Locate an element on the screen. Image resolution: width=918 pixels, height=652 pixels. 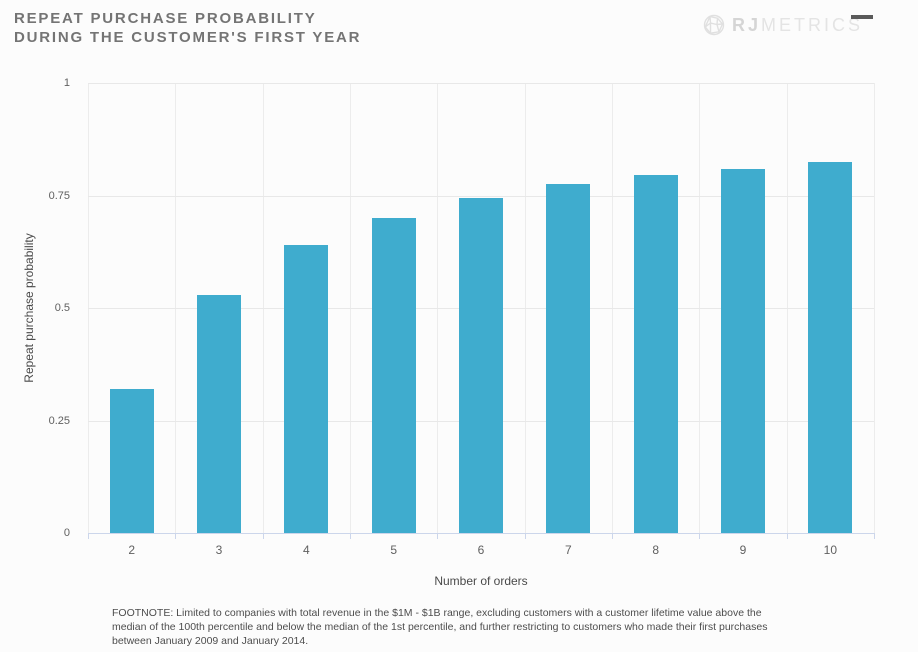
x-tick-label: 9 is located at coordinates (743, 550).